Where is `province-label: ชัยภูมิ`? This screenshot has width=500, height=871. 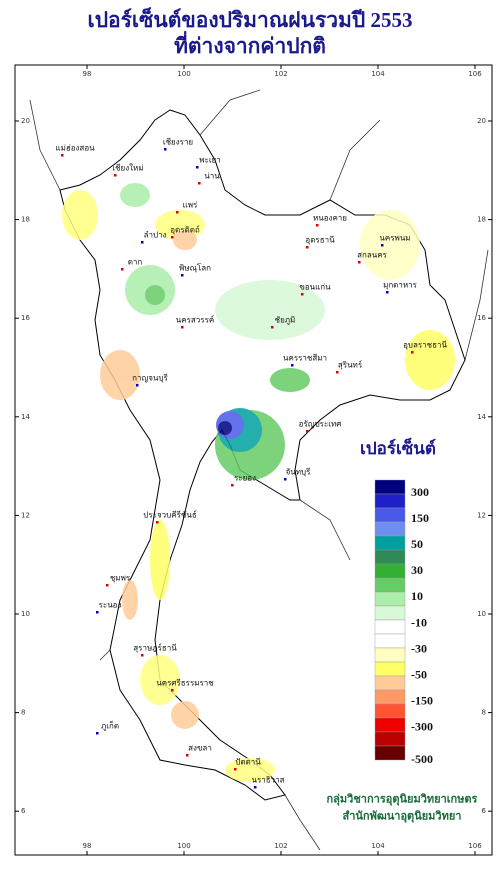 province-label: ชัยภูมิ is located at coordinates (285, 321).